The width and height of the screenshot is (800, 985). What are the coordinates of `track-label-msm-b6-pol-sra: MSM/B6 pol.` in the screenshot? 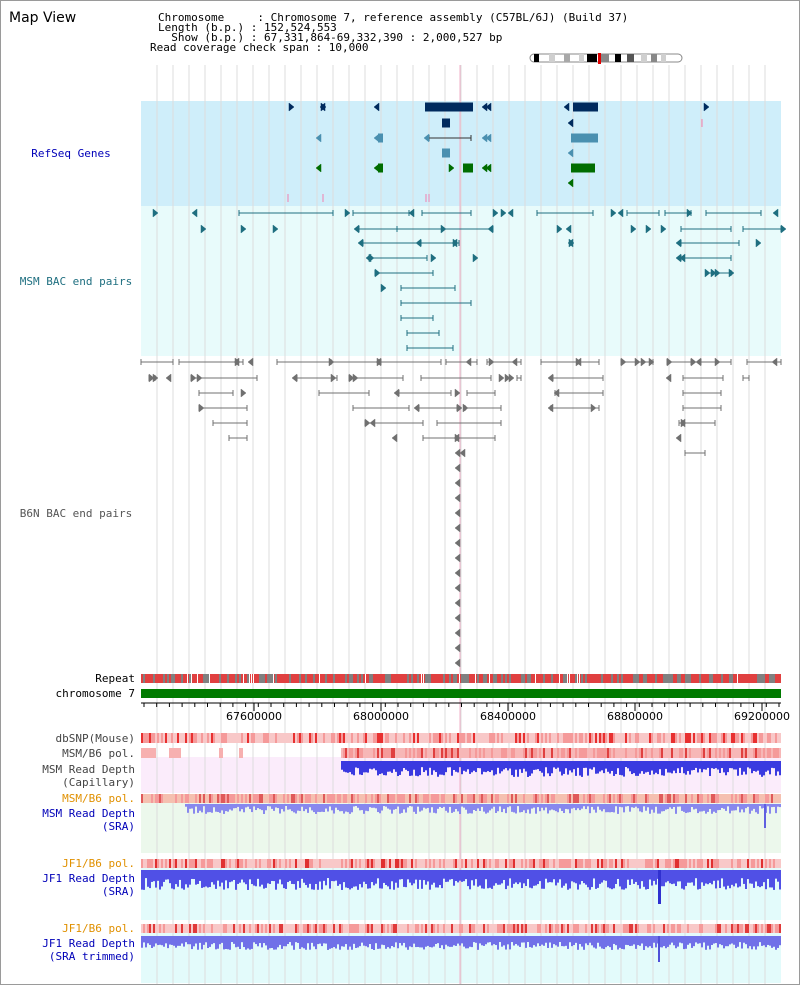 It's located at (98, 798).